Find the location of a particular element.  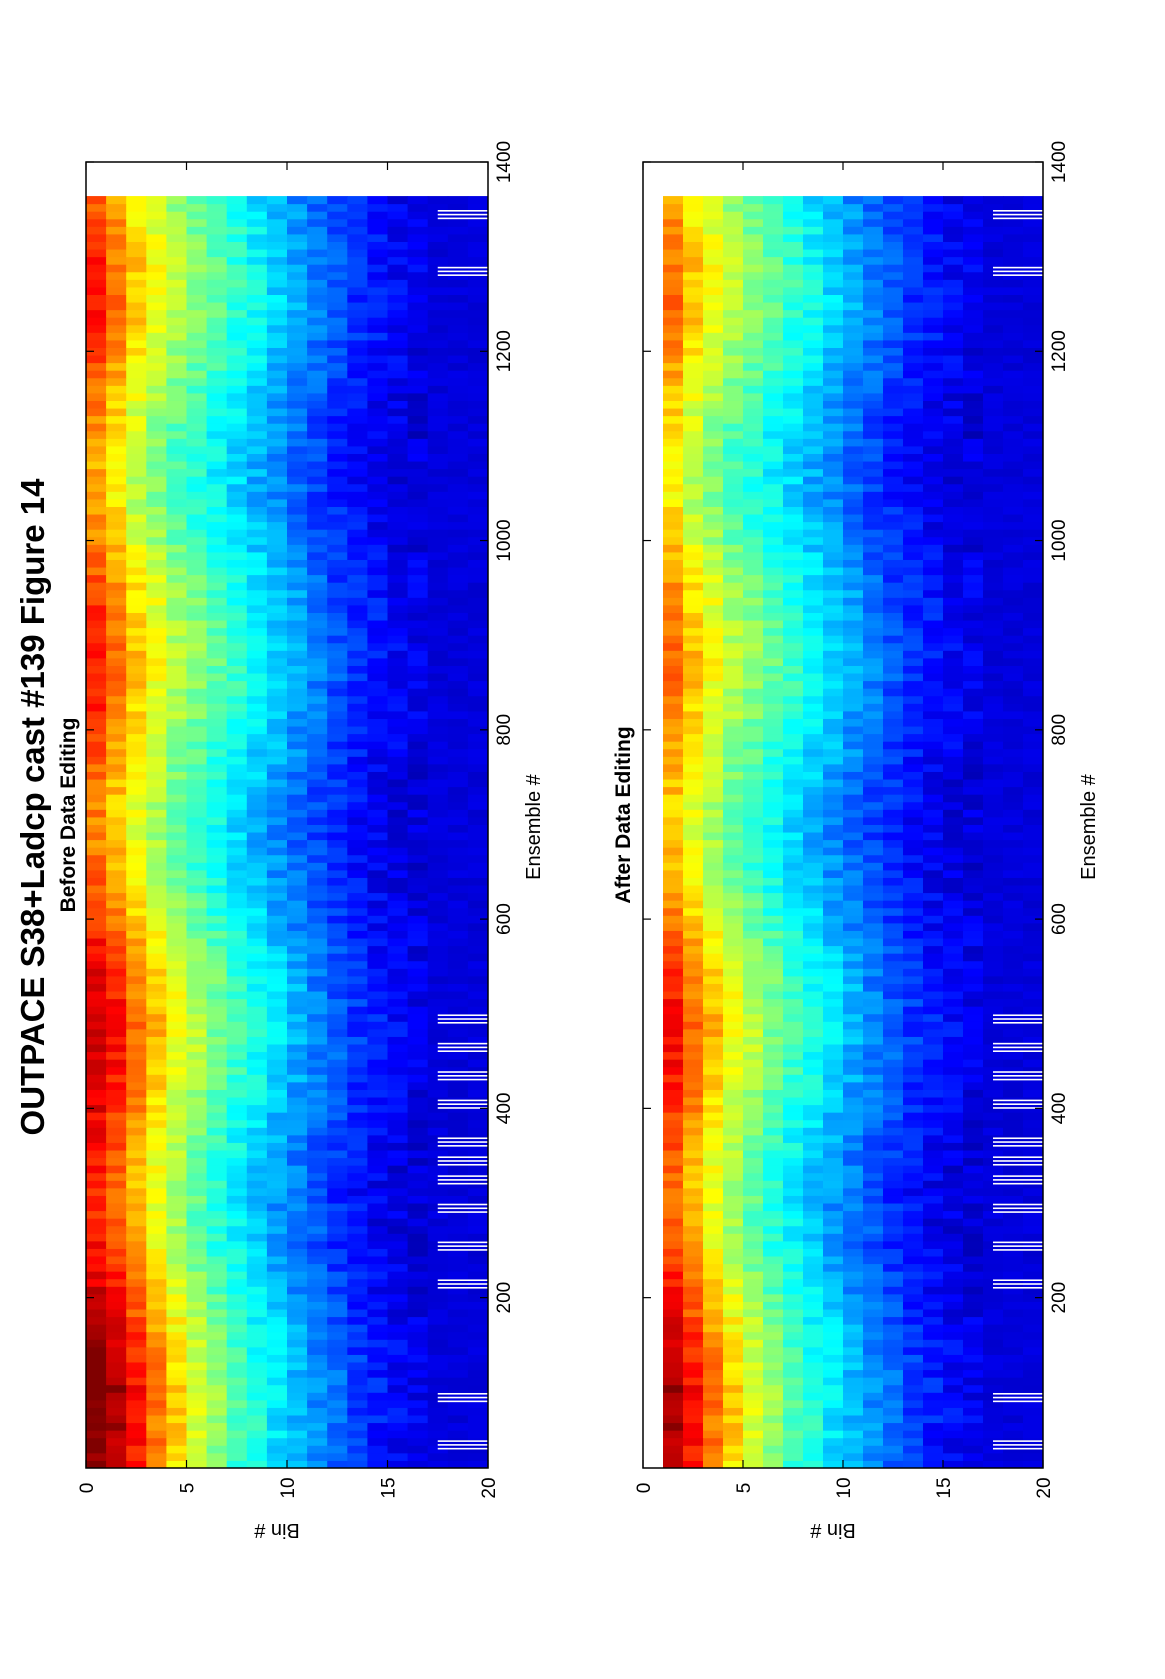

figure-title: OUTPACE S38+Ladcp cast #139 Figure 14 is located at coordinates (32, 807).